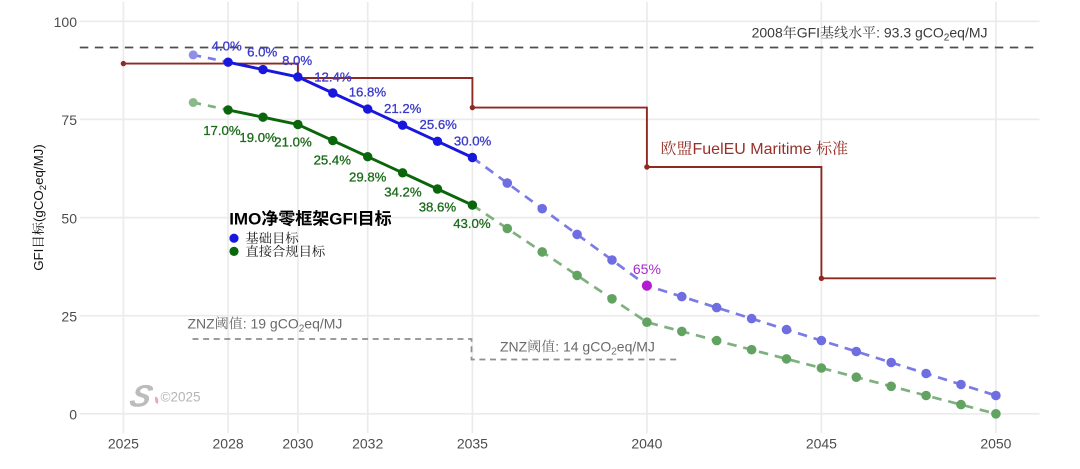 The height and width of the screenshot is (469, 1080). Describe the element at coordinates (293, 141) in the screenshot. I see `svg-text: 21.0%` at that location.